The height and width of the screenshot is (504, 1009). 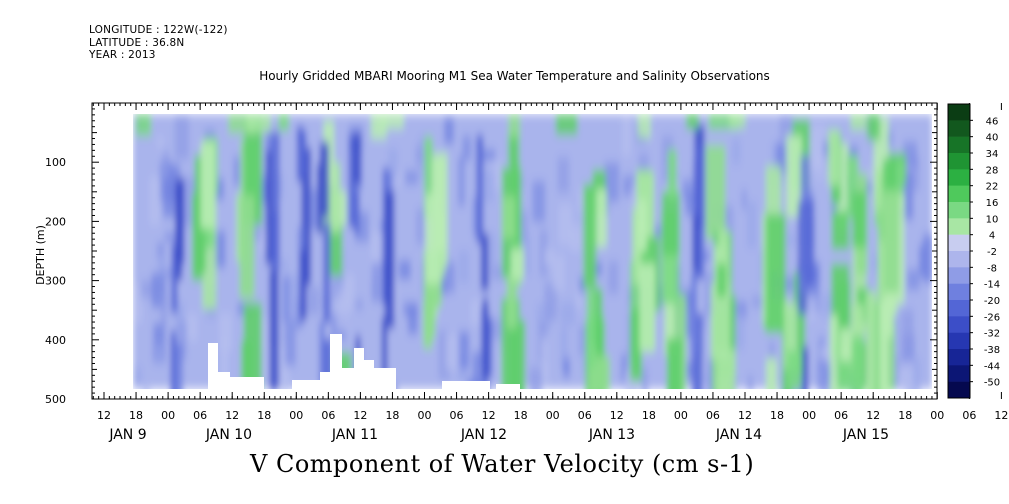 I want to click on y-tick-label: 500, so click(x=55, y=399).